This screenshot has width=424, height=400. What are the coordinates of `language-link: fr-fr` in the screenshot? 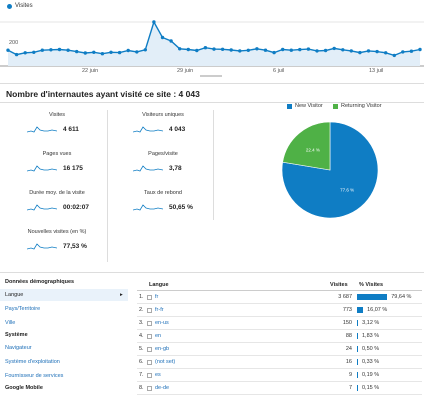 It's located at (159, 310).